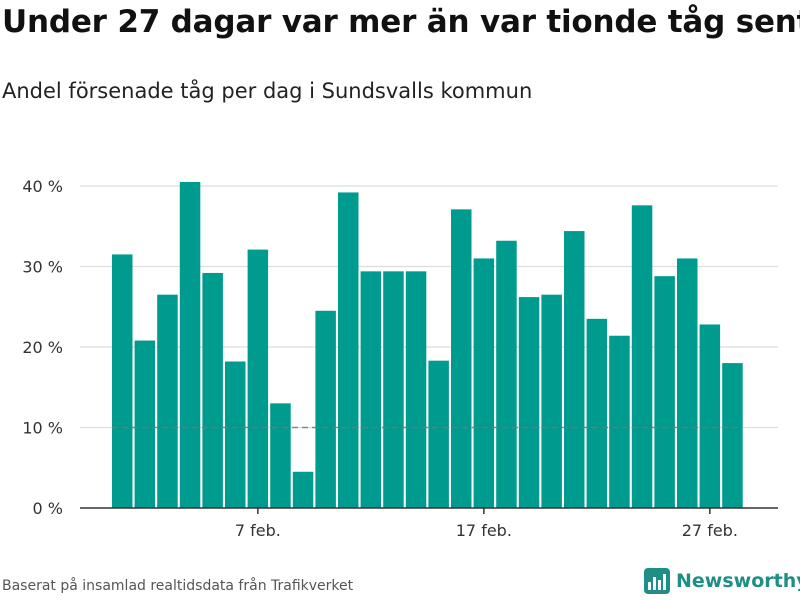  I want to click on y-tick-label: 20 %, so click(42, 347).